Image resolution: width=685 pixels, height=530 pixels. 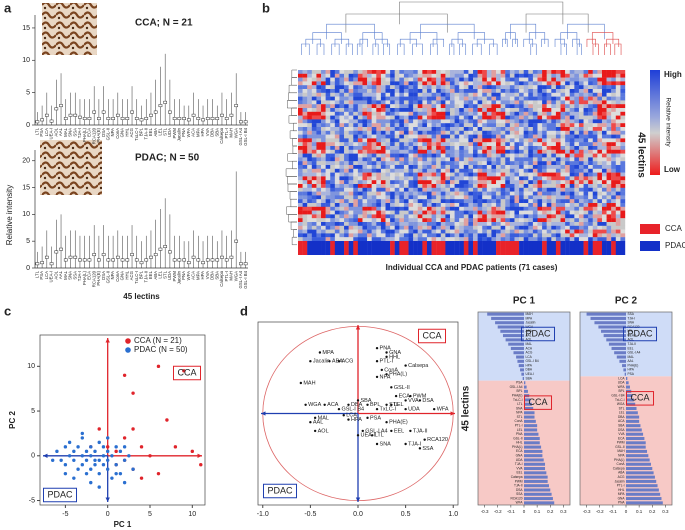 What do you see at coordinates (179, 260) in the screenshot?
I see `box-median` at bounding box center [179, 260].